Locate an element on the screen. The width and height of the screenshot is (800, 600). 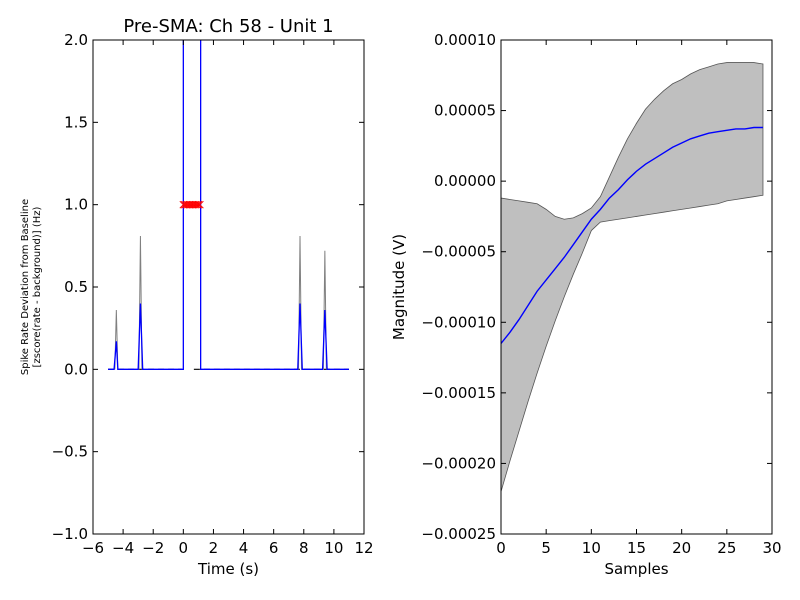
y-tick-label: −0.00020 is located at coordinates (458, 463).